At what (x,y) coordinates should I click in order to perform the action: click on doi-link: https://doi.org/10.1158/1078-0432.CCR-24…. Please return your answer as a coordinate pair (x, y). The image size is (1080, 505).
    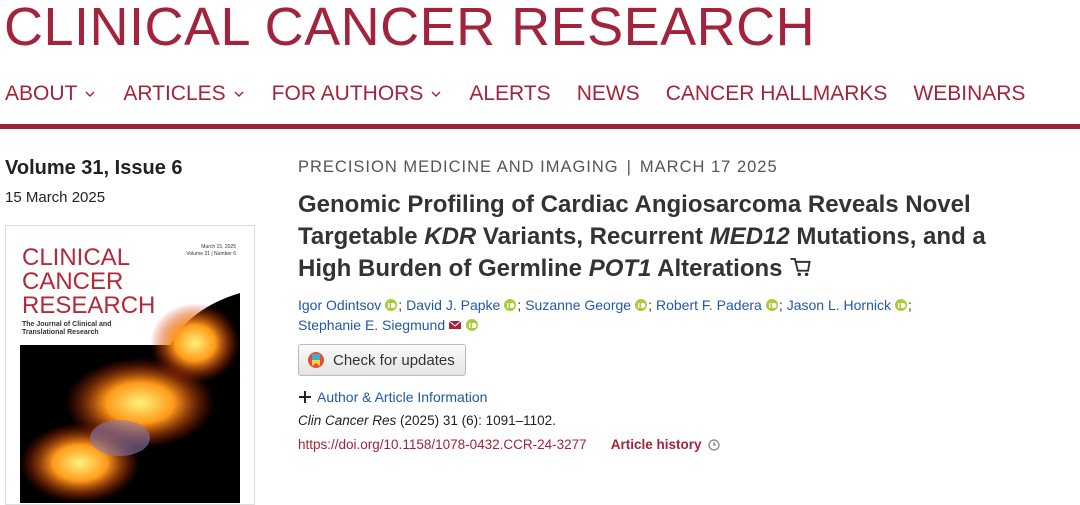
    Looking at the image, I should click on (442, 444).